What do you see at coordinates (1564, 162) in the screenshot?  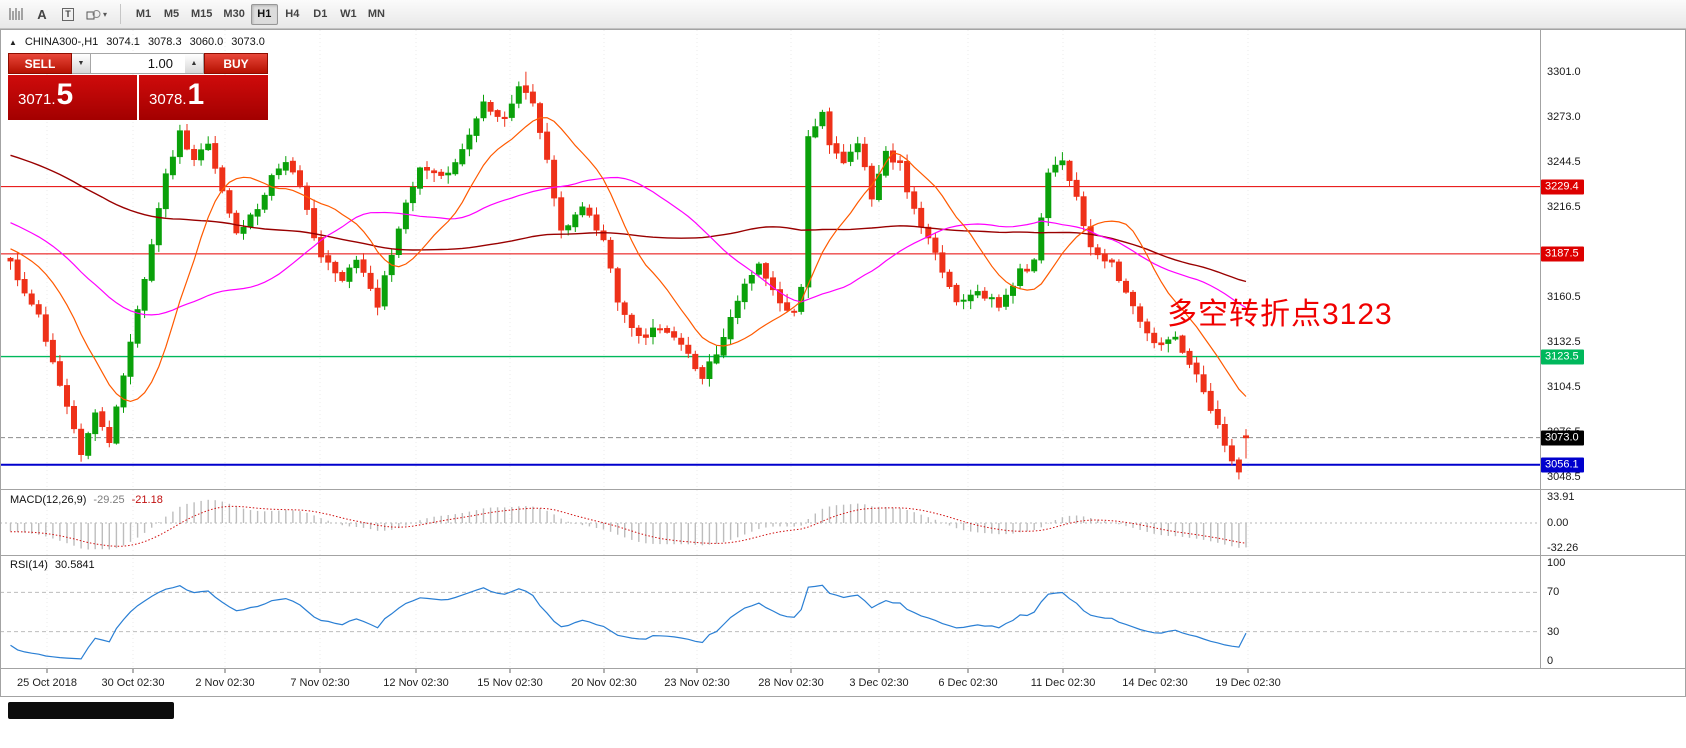 I see `price-axis-label: 3244.5` at bounding box center [1564, 162].